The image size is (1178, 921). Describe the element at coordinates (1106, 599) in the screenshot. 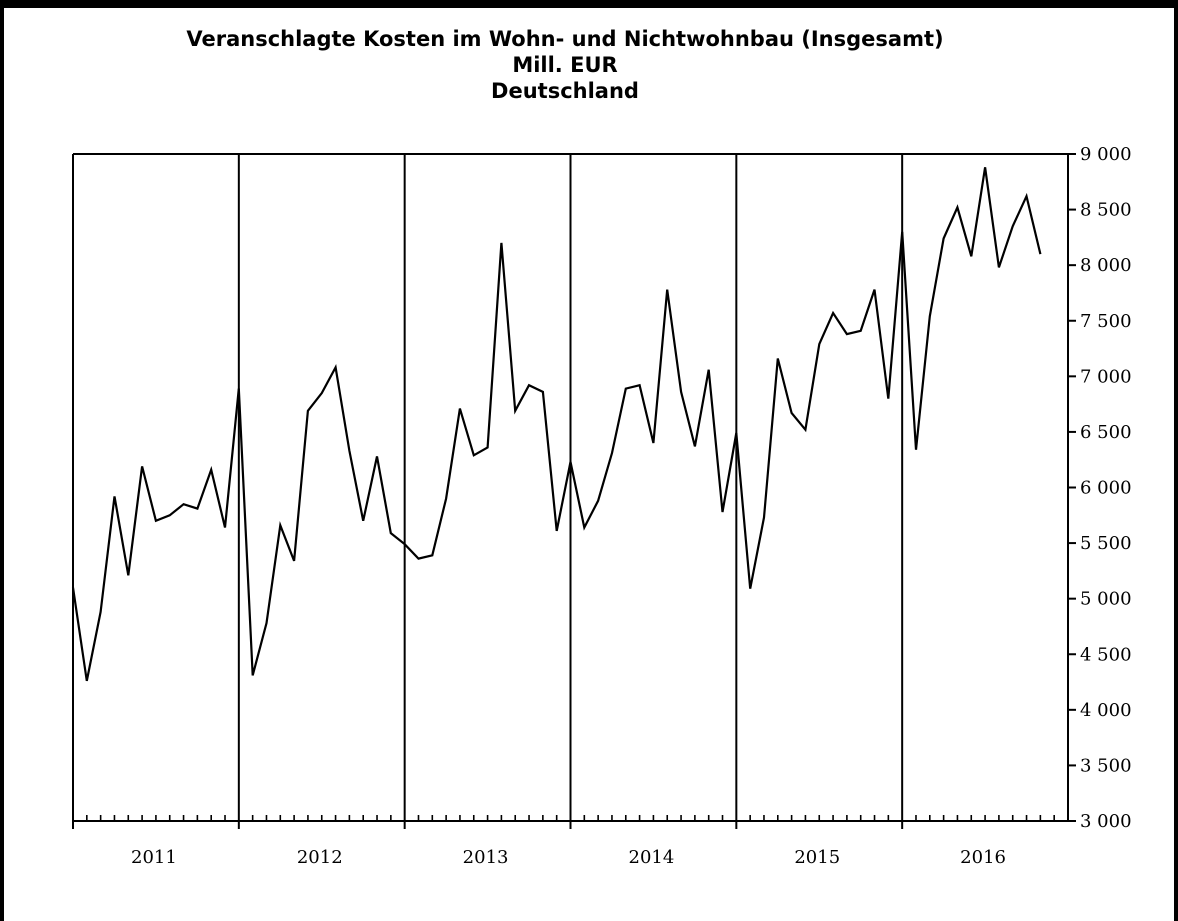

I see `y-tick-label: 5 000` at that location.